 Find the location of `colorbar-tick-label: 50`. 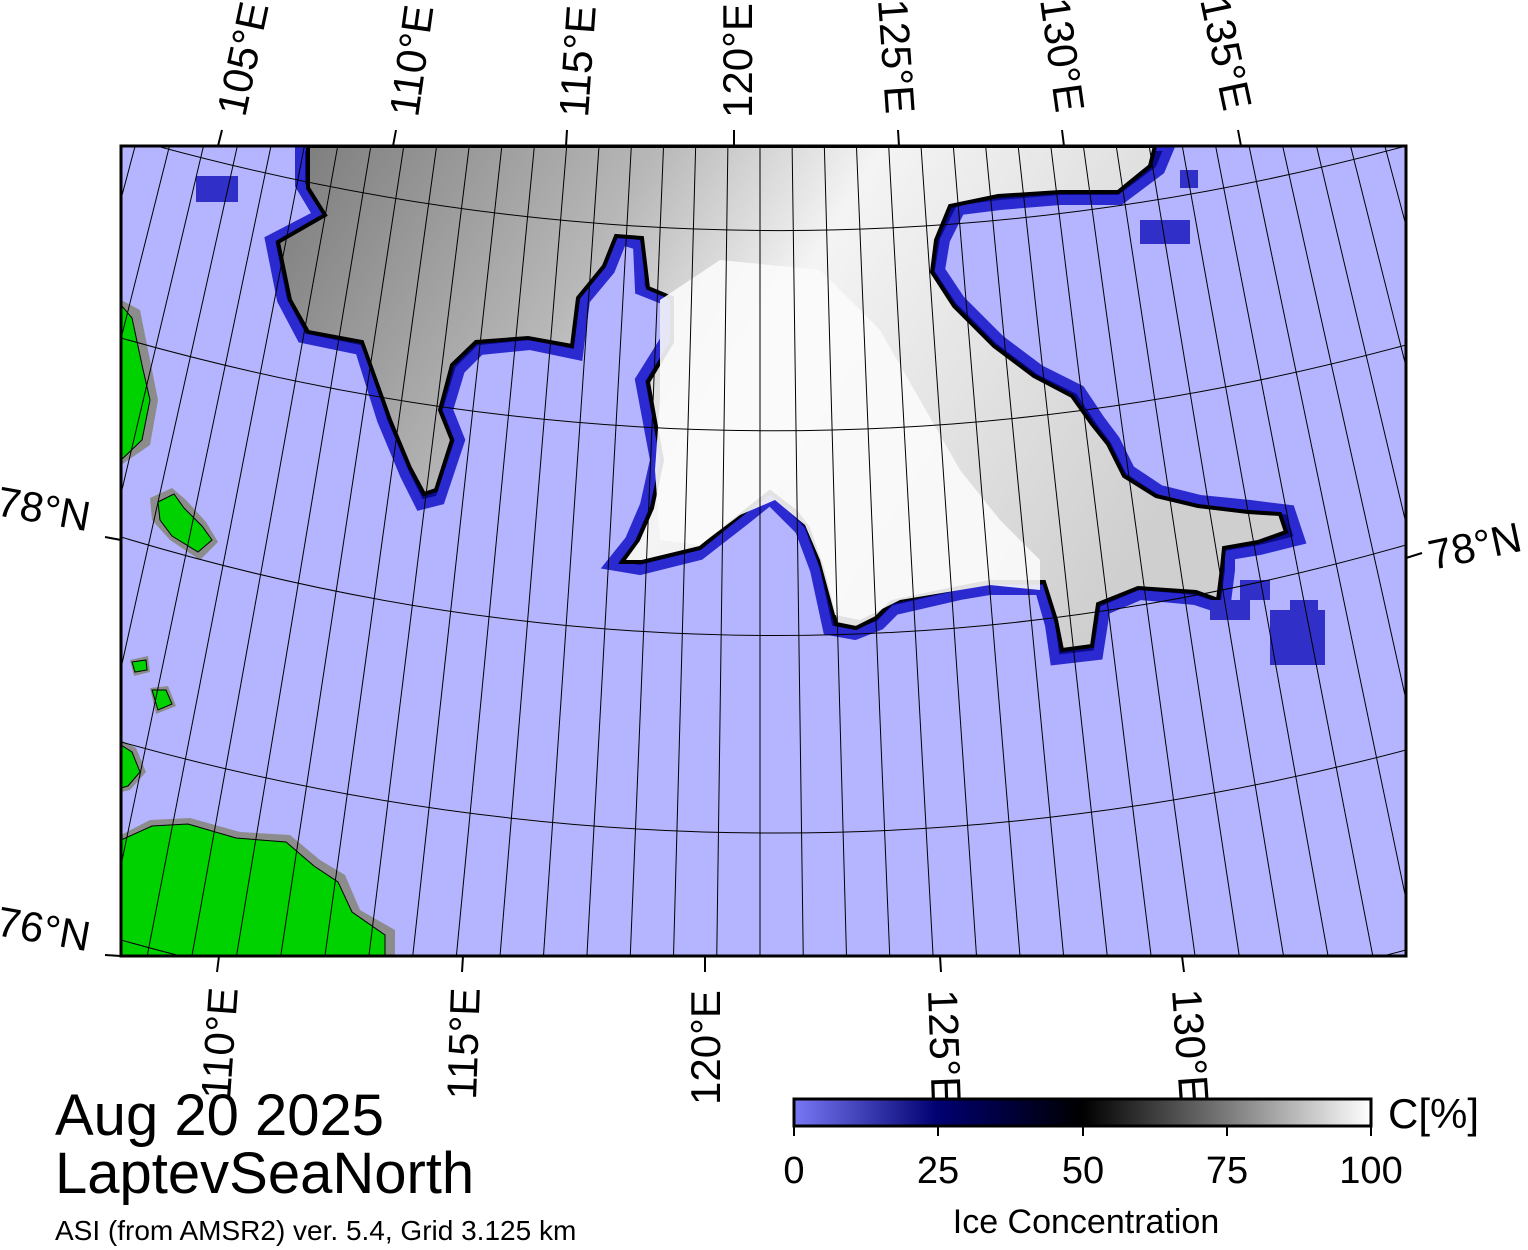

colorbar-tick-label: 50 is located at coordinates (1083, 1171).